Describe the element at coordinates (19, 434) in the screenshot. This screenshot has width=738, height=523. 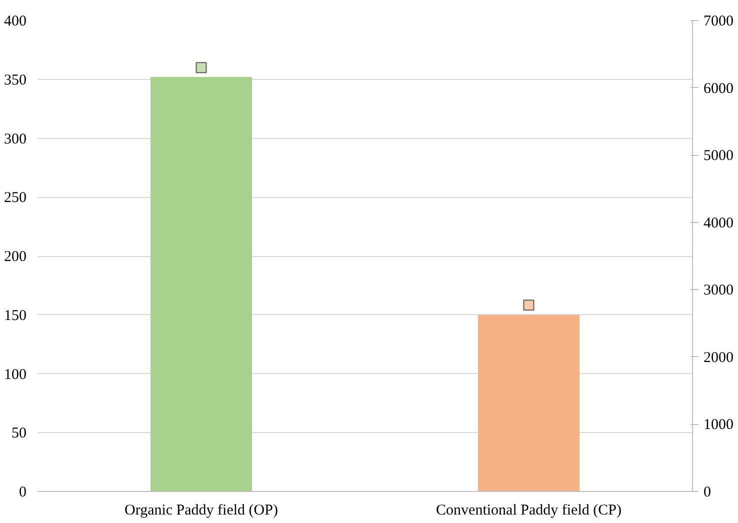
I see `y-tick-label: 50` at that location.